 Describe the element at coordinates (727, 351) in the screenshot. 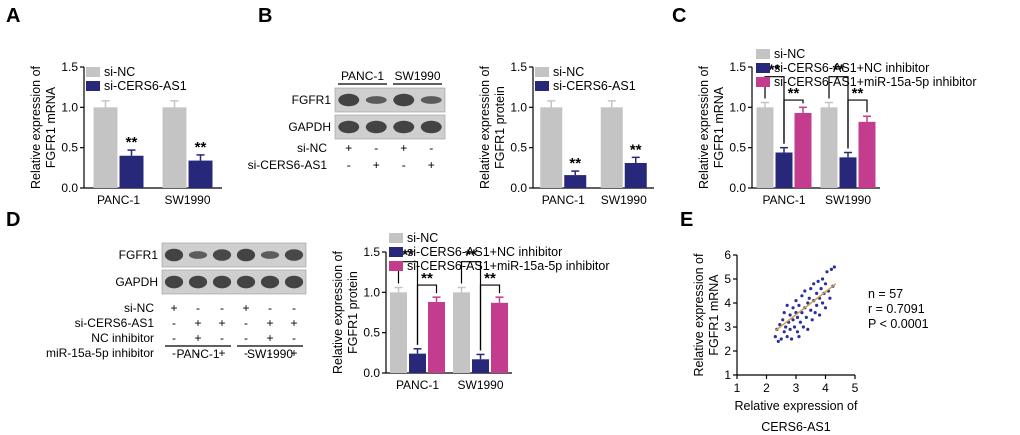

I see `y-tick-label: 2` at that location.